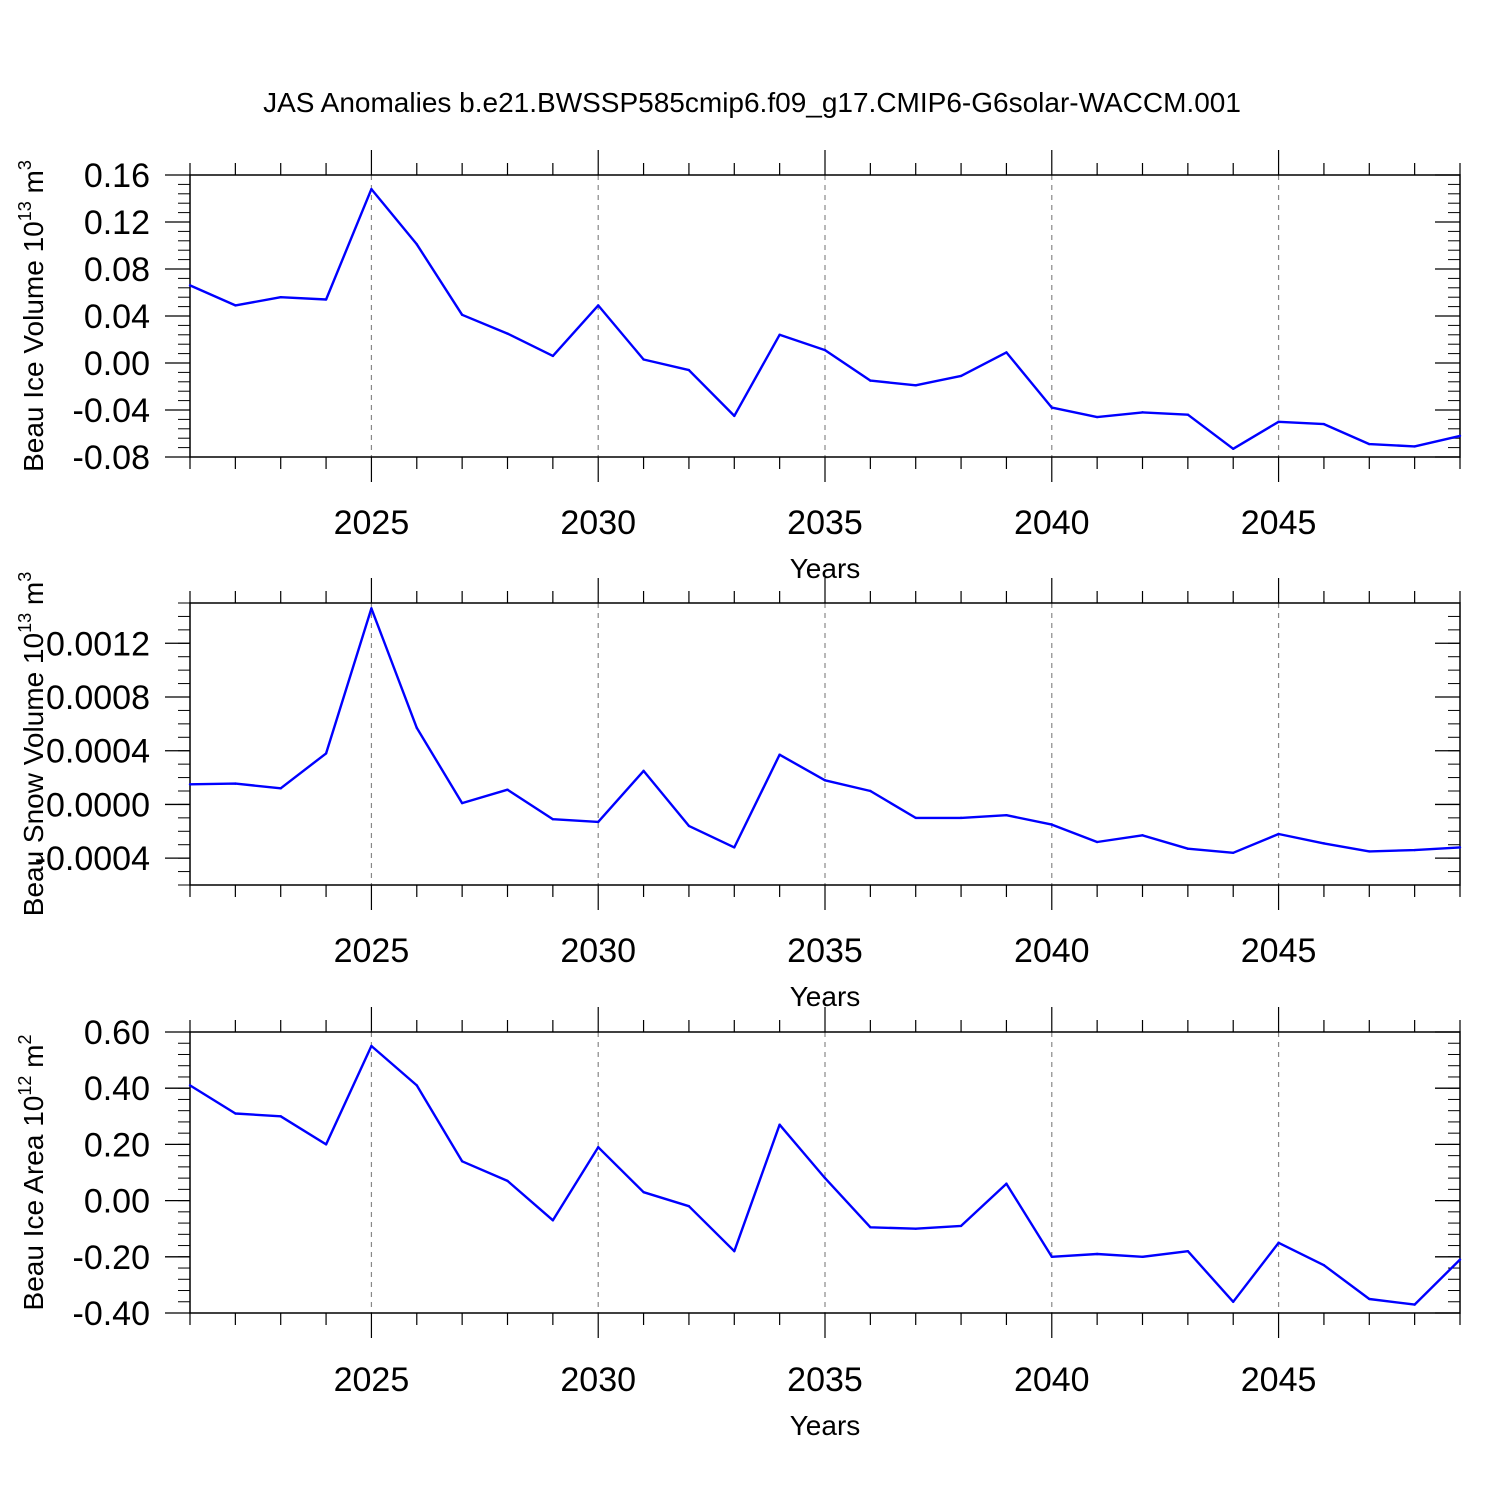 Image resolution: width=1500 pixels, height=1500 pixels. I want to click on y-tick-label: 0.0012, so click(98, 644).